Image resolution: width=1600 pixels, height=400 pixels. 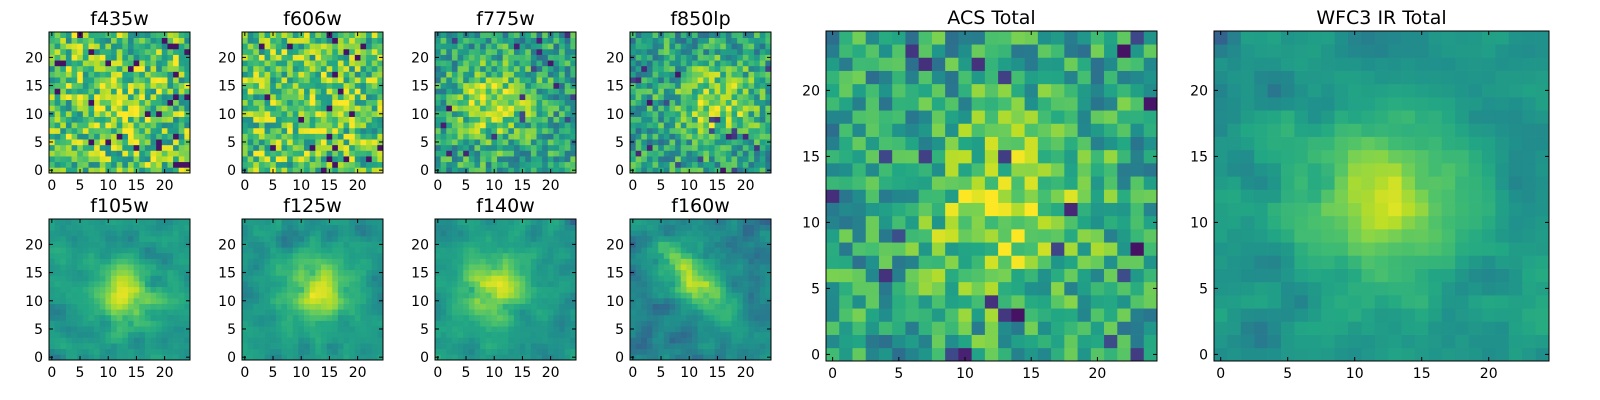 I want to click on y-tick-label: 20, so click(x=34, y=245).